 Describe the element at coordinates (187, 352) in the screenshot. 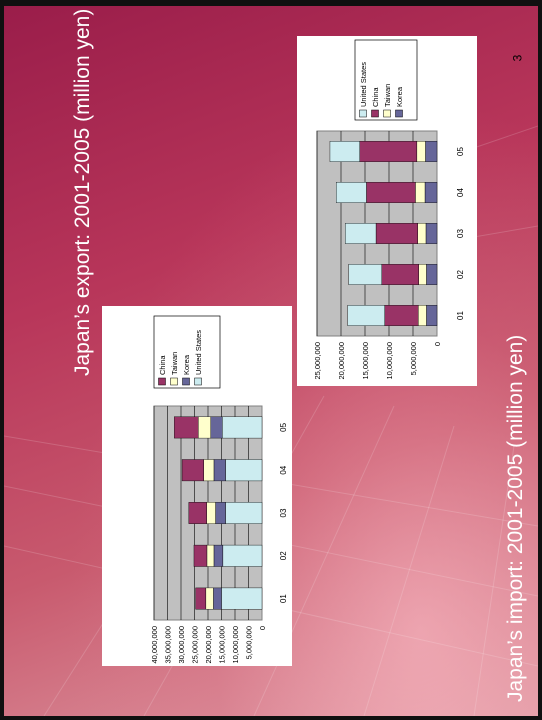

I see `legend-box` at that location.